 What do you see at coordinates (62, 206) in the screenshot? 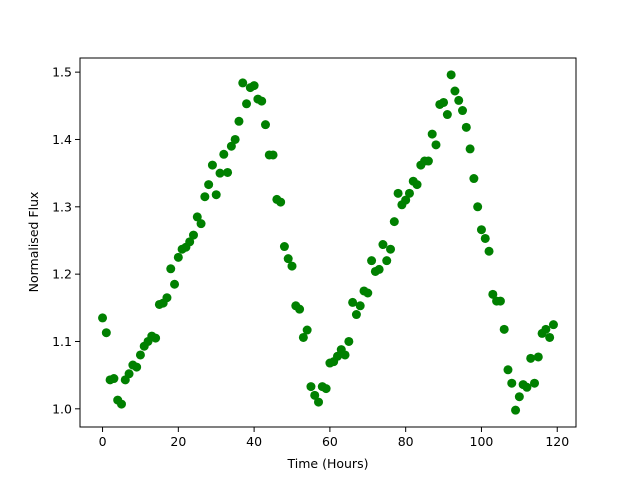
I see `y-tick-label: 1.3` at bounding box center [62, 206].